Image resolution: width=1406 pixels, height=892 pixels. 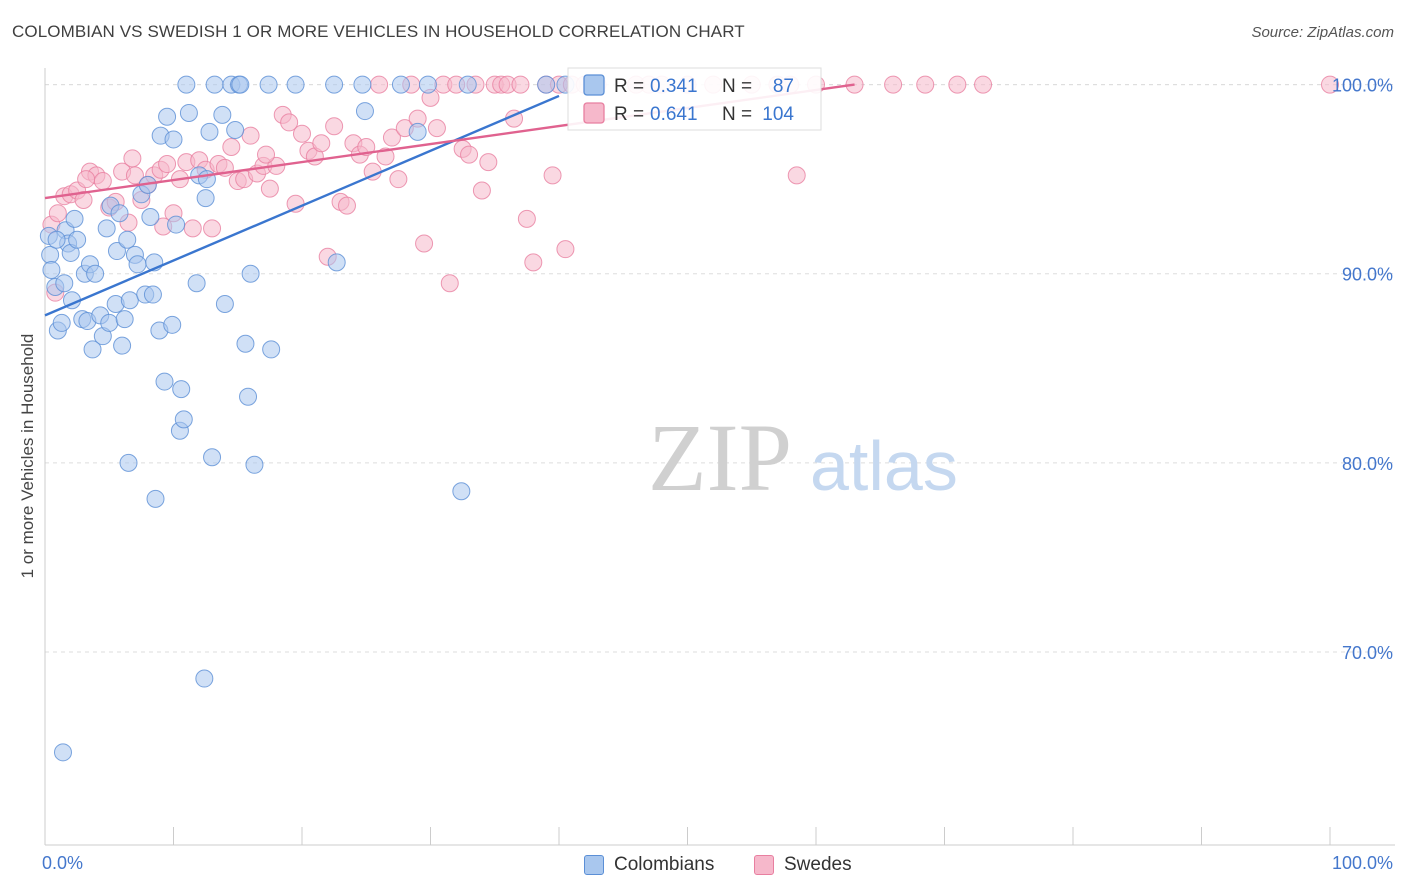 What do you see at coordinates (1367, 275) in the screenshot?
I see `y-tick-label: 90.0%` at bounding box center [1367, 275].